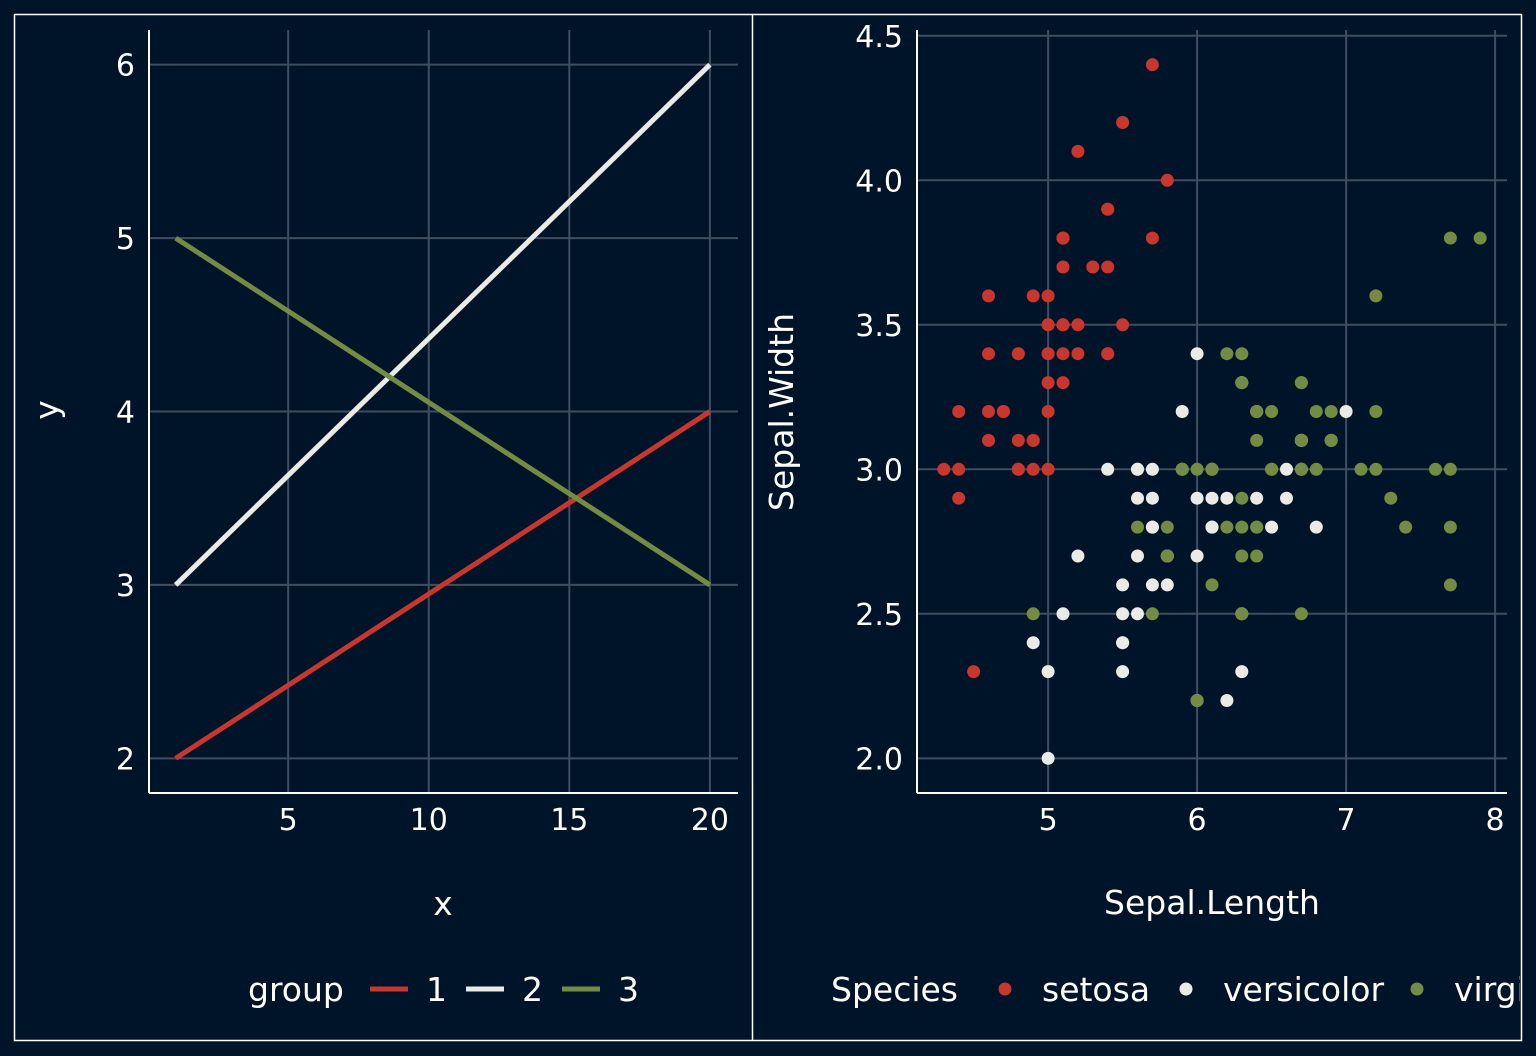 The width and height of the screenshot is (1536, 1056). I want to click on scatter-chart-y-axis-title: Sepal.Width, so click(781, 412).